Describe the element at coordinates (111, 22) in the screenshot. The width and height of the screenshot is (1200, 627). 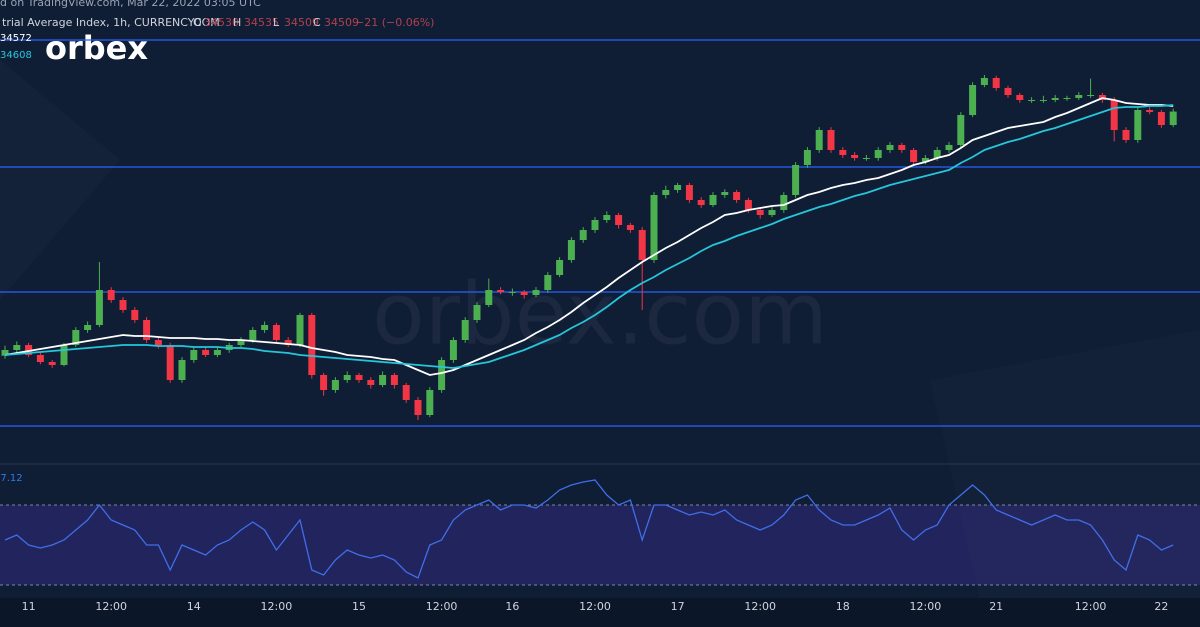
I see `symbol-title: trial Average Index, 1h, CURRENCYCOM` at that location.